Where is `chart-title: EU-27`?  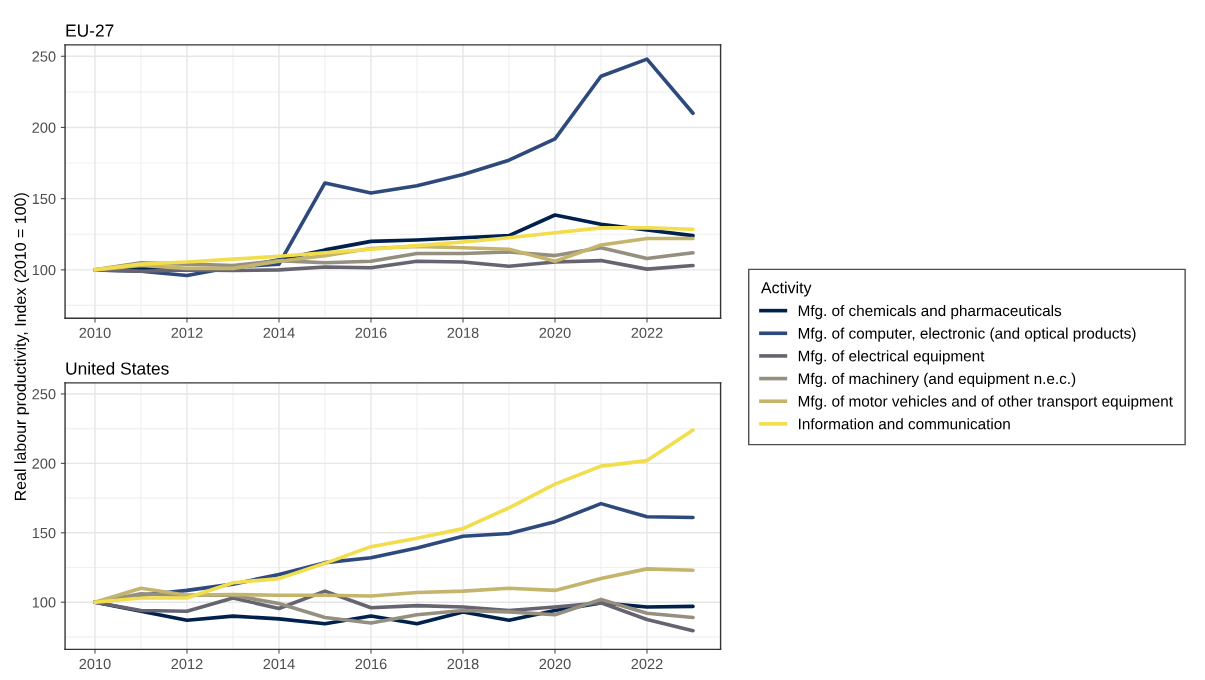 chart-title: EU-27 is located at coordinates (90, 30).